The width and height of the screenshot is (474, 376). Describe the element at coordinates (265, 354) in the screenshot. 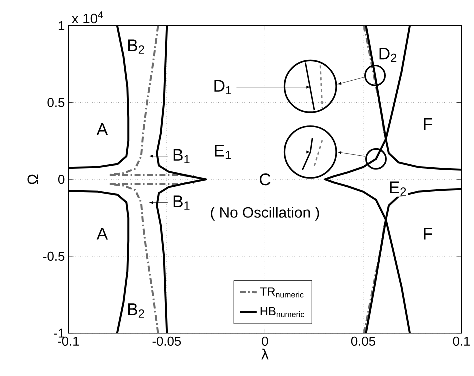

I see `x-axis-title: λ` at that location.